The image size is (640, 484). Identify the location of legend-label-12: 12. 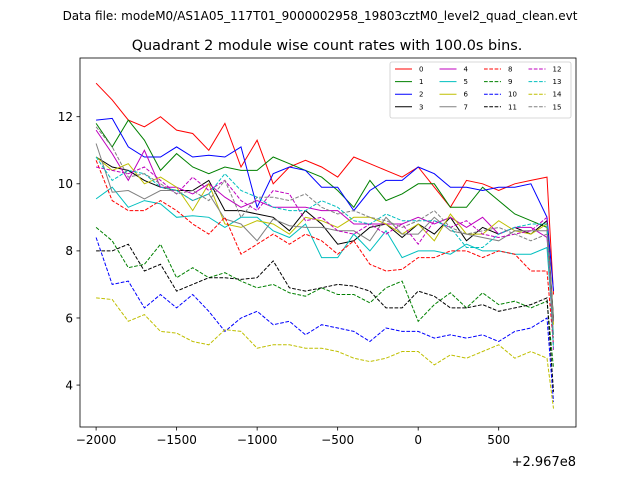
(557, 70).